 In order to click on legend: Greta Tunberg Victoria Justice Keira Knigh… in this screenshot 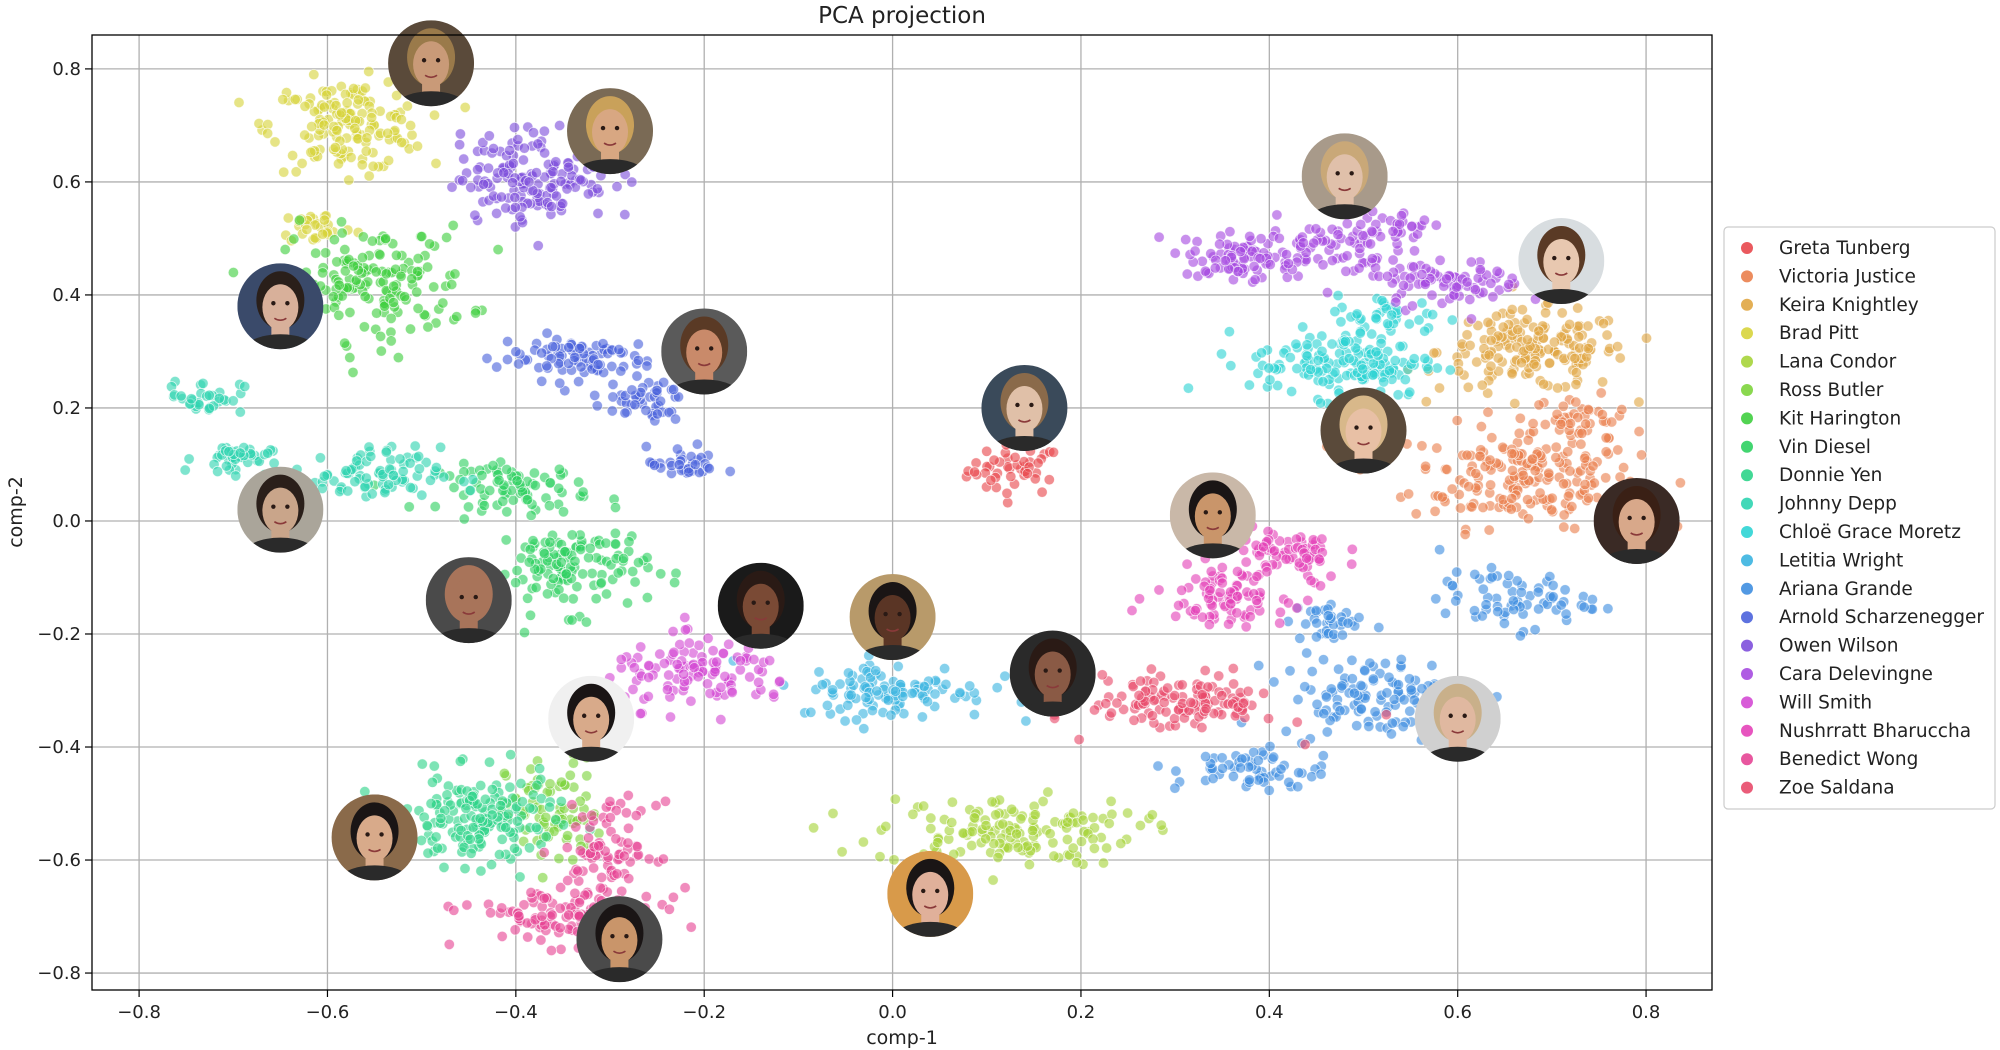, I will do `click(1859, 518)`.